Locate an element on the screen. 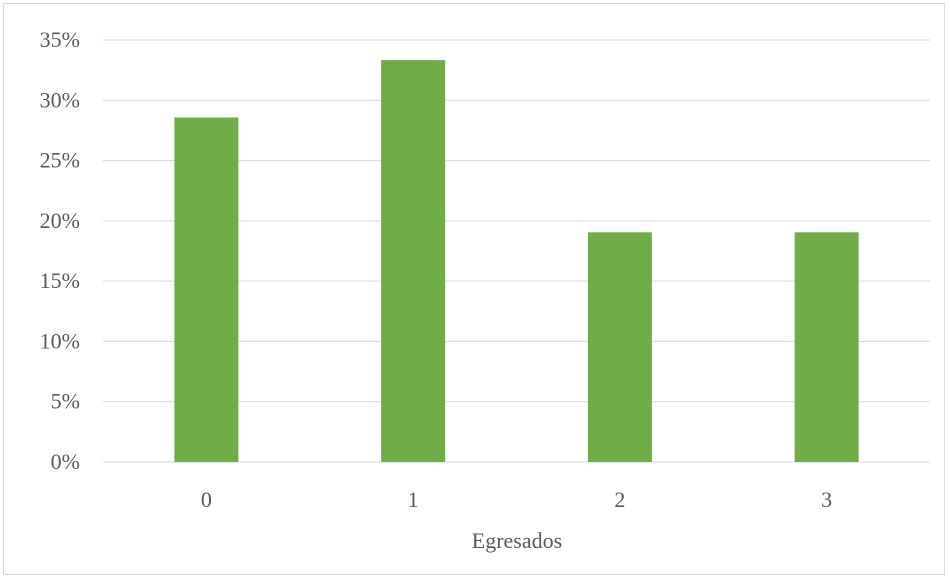 The width and height of the screenshot is (950, 580). y-tick-label: 30% is located at coordinates (60, 99).